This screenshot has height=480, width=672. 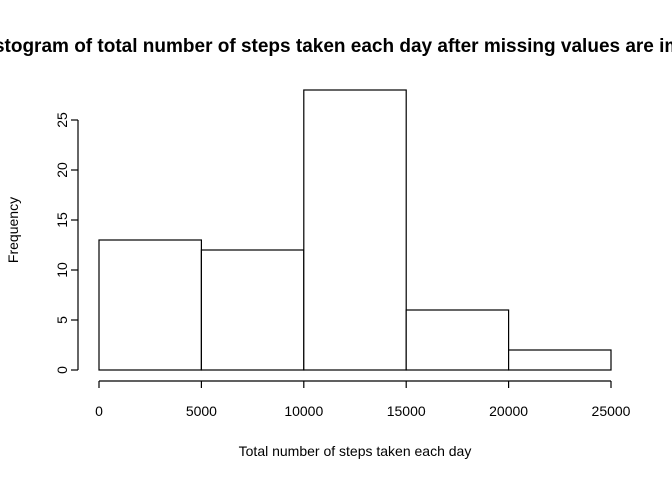 I want to click on y-tick-label-25: 25, so click(x=62, y=120).